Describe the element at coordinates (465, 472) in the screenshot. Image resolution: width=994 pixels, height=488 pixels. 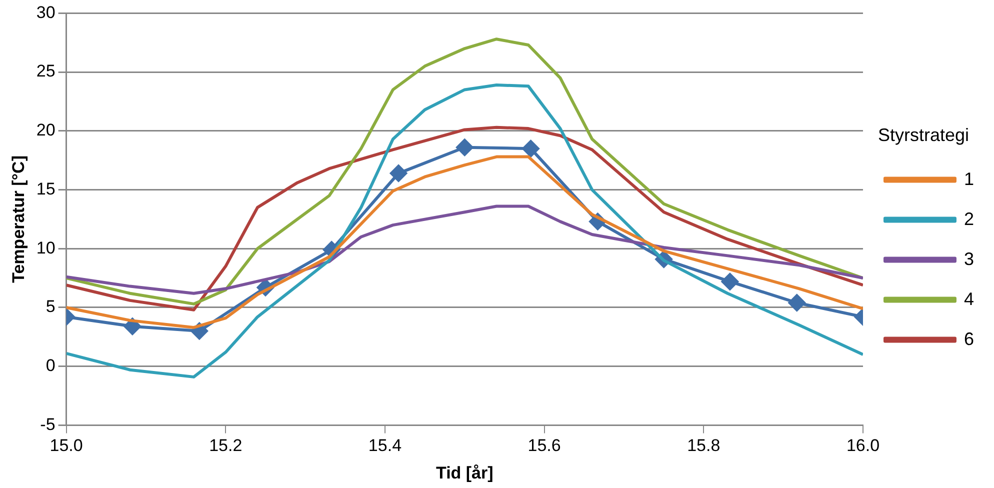
I see `x-axis-title: Tid [år]` at that location.